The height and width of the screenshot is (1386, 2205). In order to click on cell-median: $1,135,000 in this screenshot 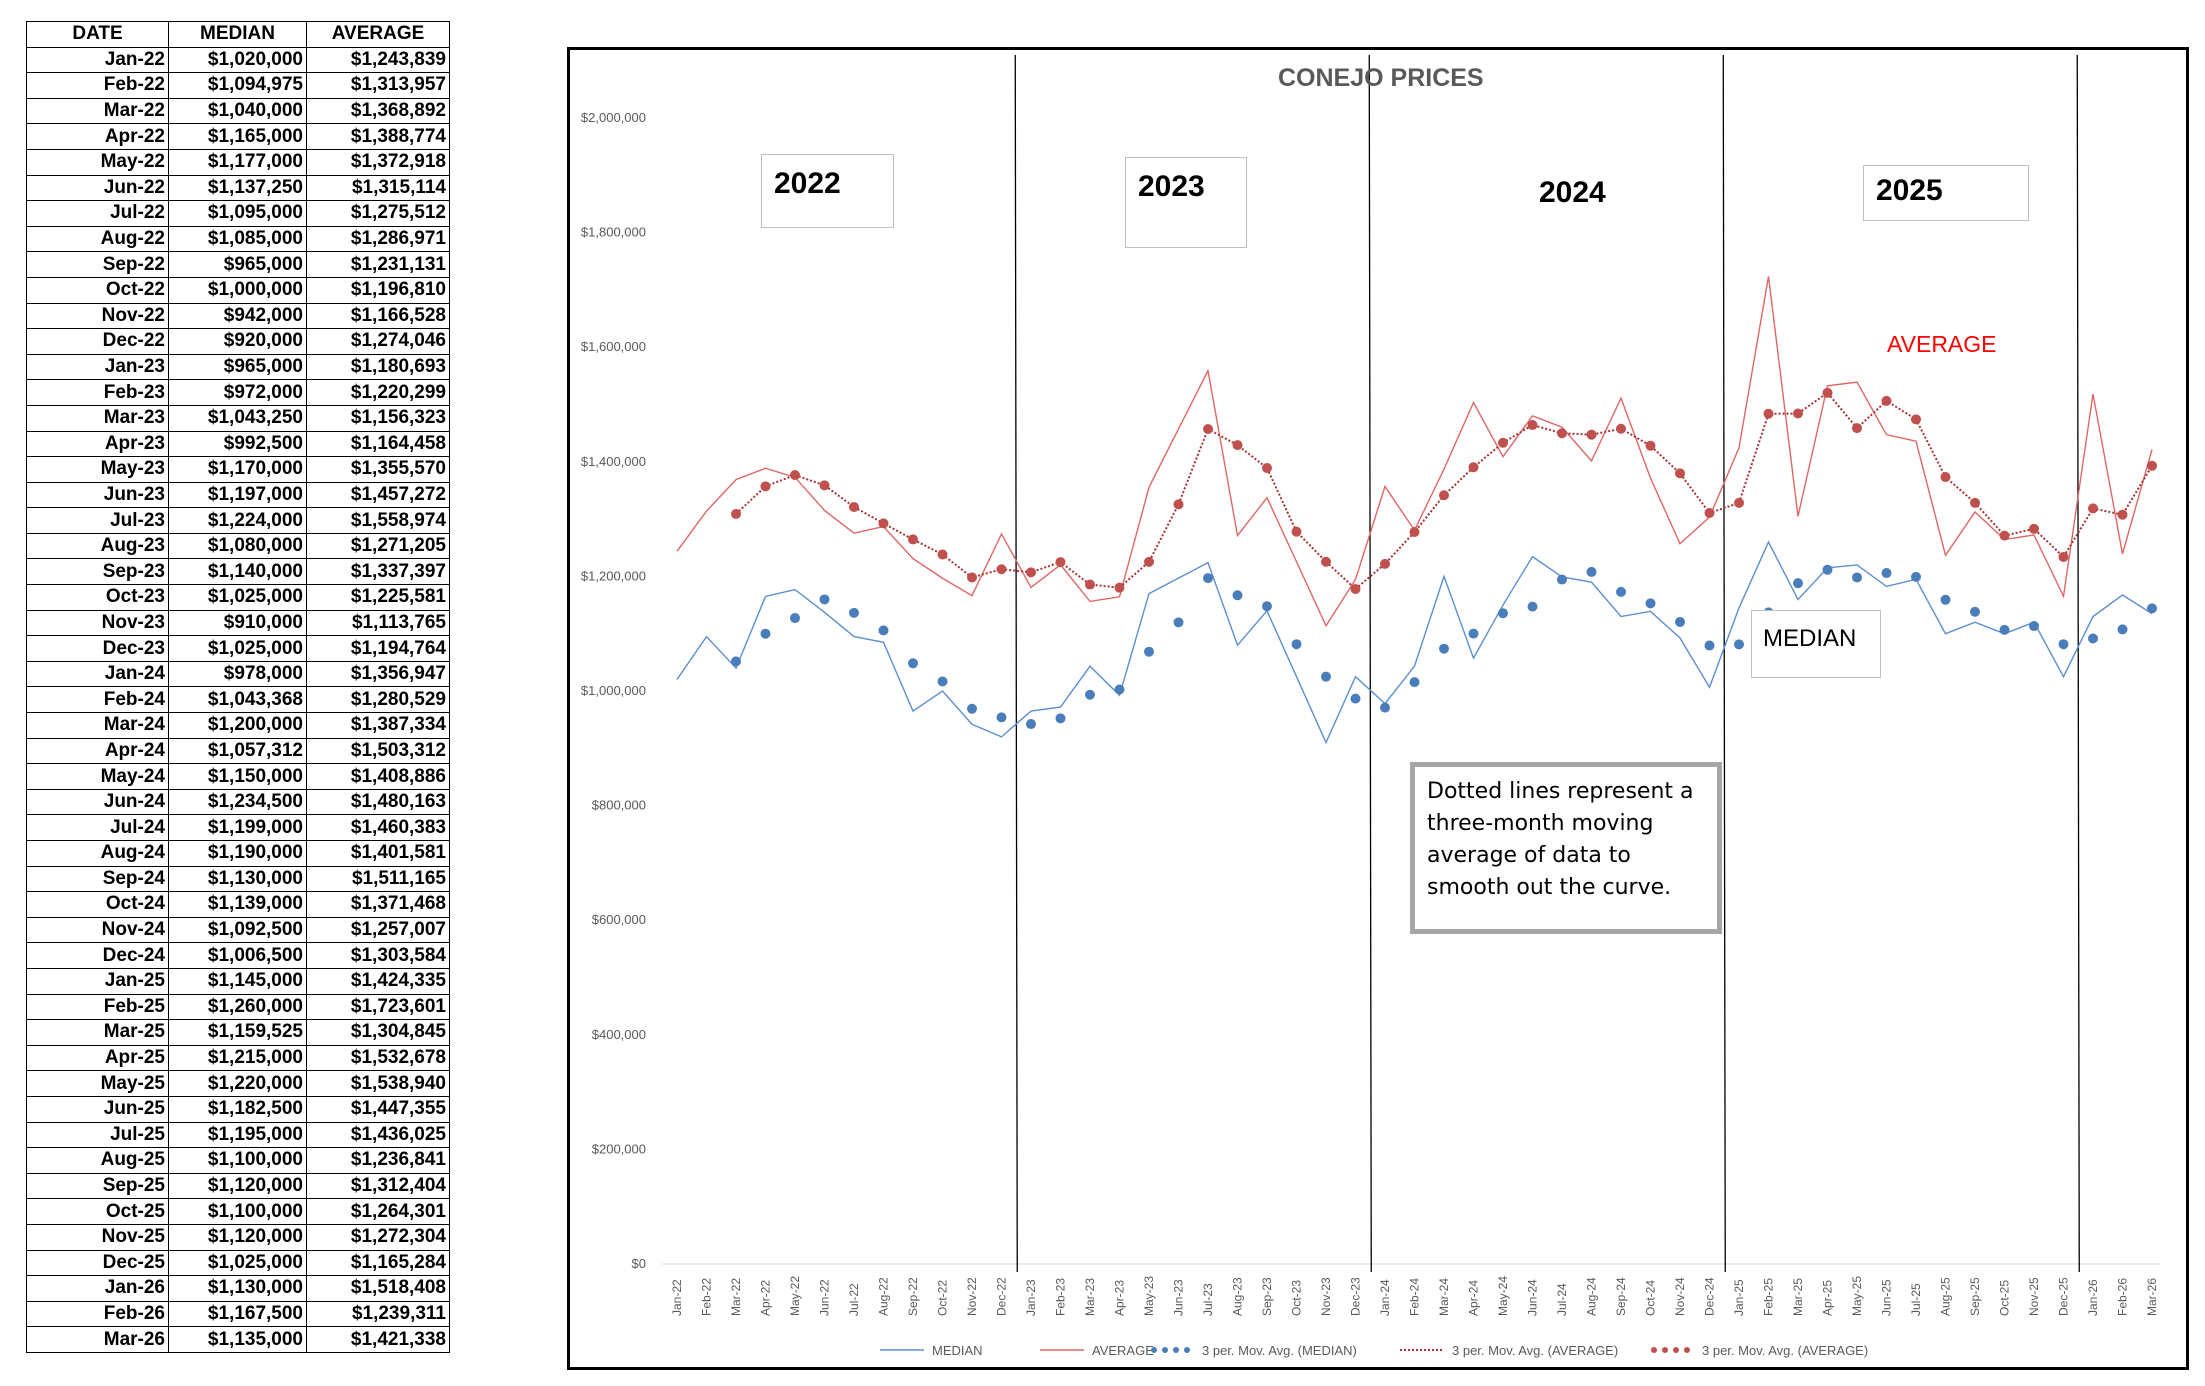, I will do `click(237, 1339)`.